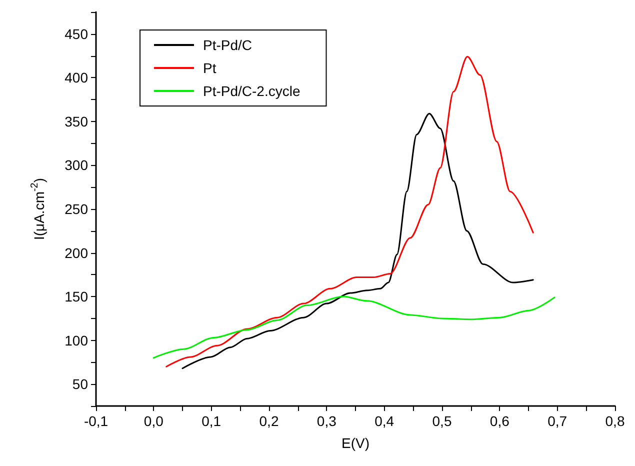 The width and height of the screenshot is (635, 466). Describe the element at coordinates (227, 45) in the screenshot. I see `legend-label: Pt-Pd/C` at that location.